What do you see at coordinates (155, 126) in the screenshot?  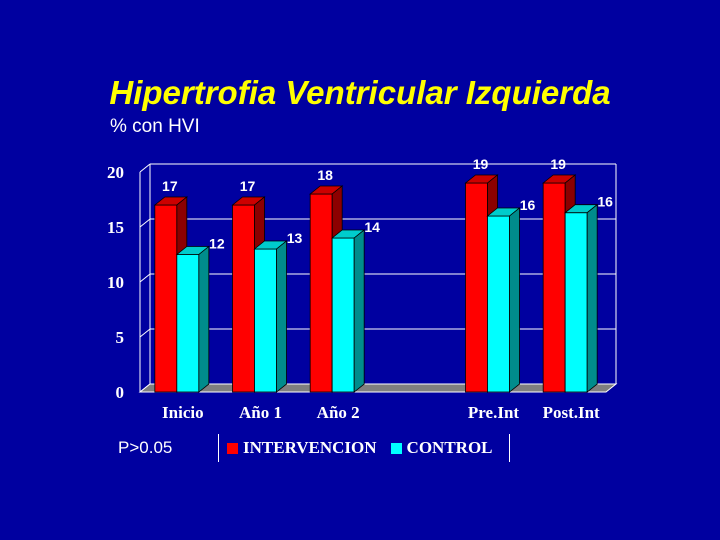 I see `chart-subtitle: % con HVI` at bounding box center [155, 126].